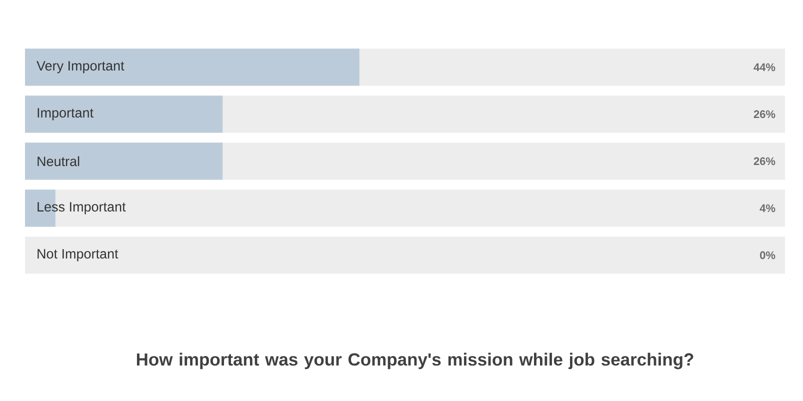  Describe the element at coordinates (415, 361) in the screenshot. I see `text: How important was your Company's mission while job searching?` at that location.